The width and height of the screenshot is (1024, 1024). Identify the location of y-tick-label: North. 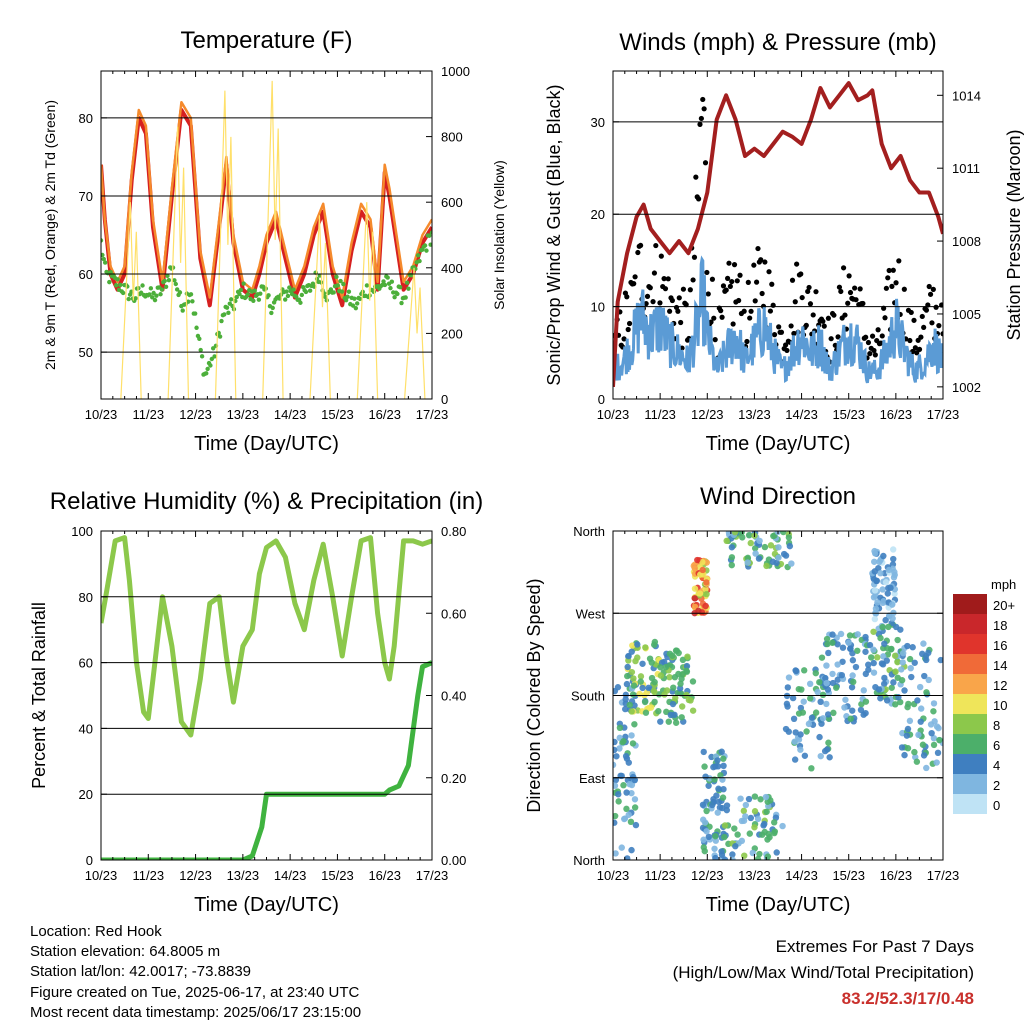
(589, 531).